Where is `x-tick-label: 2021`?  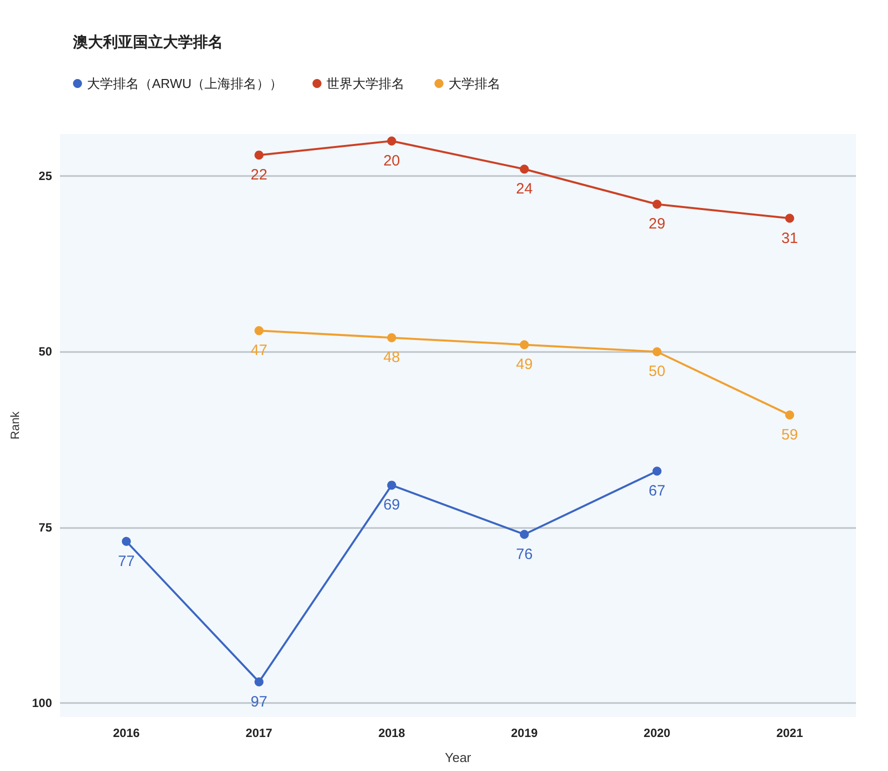 x-tick-label: 2021 is located at coordinates (790, 733).